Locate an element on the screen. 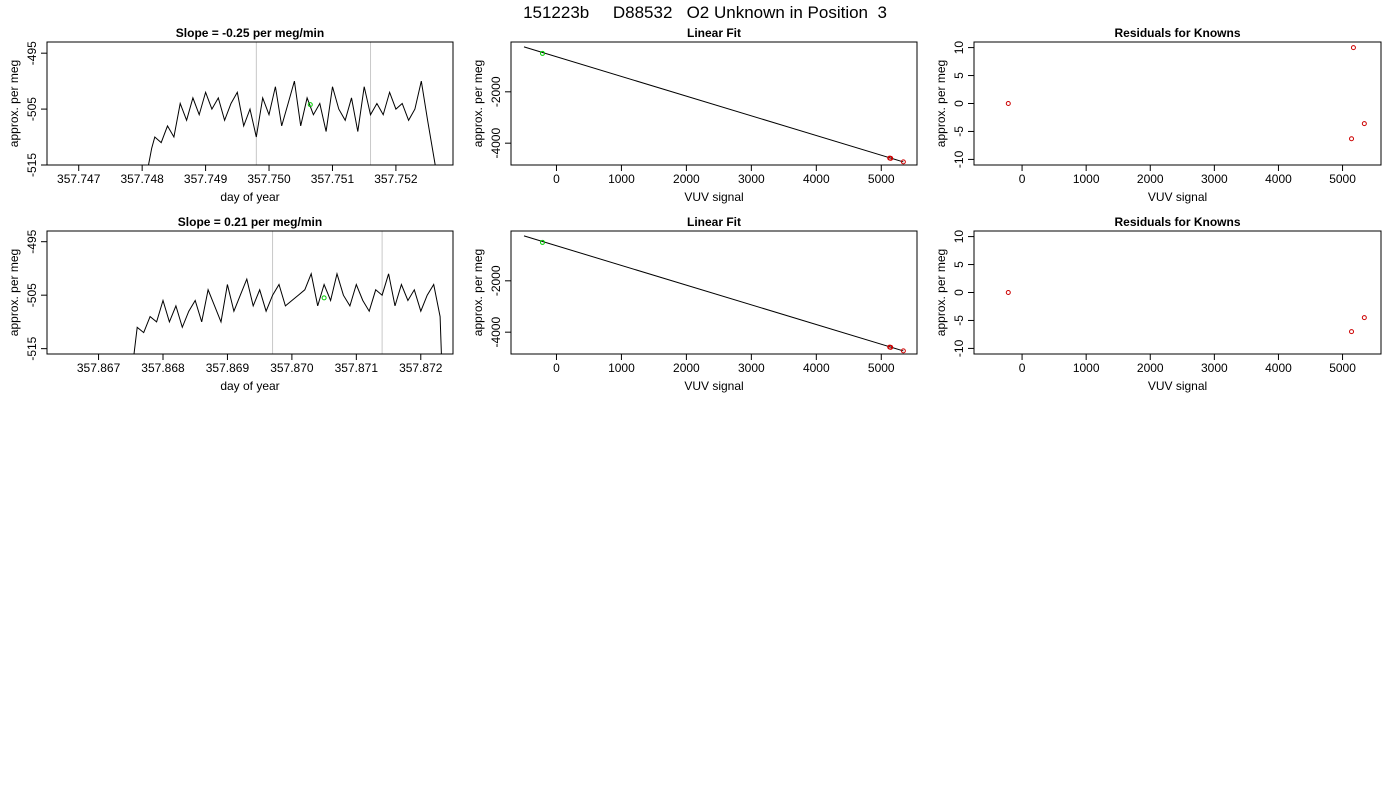 The image size is (1400, 800). x-tick-label: 357.751 is located at coordinates (333, 179).